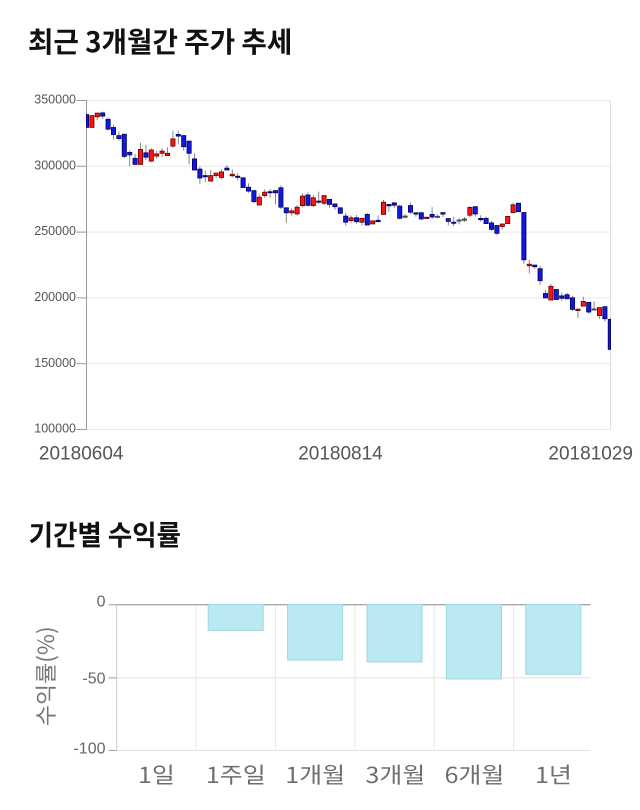  Describe the element at coordinates (93, 679) in the screenshot. I see `svg-text: -50` at that location.